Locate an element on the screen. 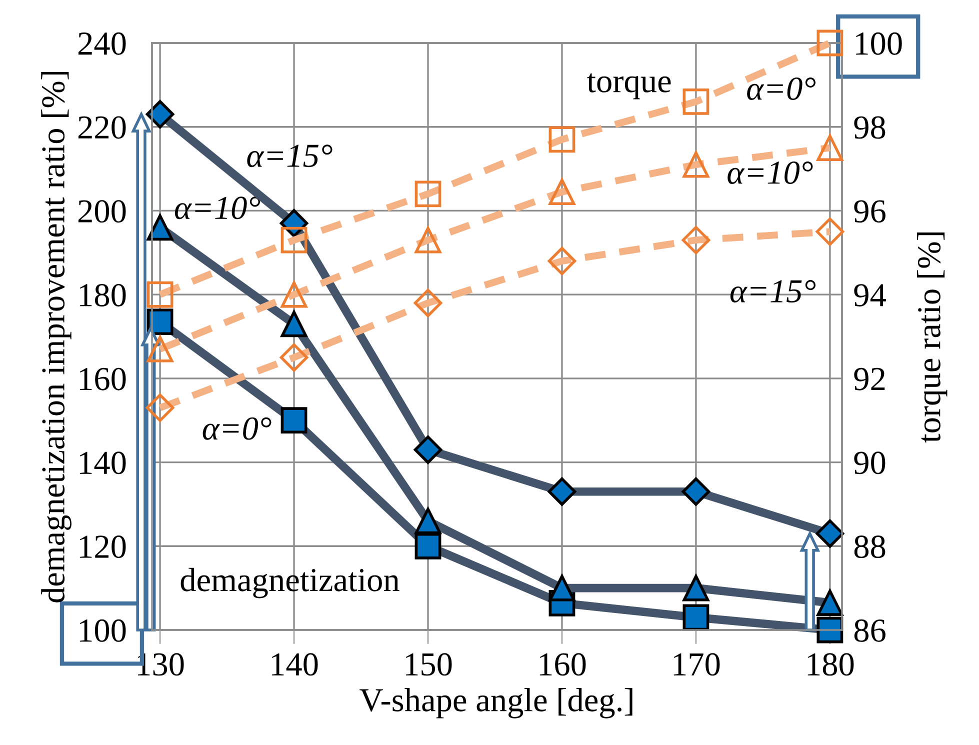 The height and width of the screenshot is (745, 979). y-tick-label: 160 is located at coordinates (103, 379).